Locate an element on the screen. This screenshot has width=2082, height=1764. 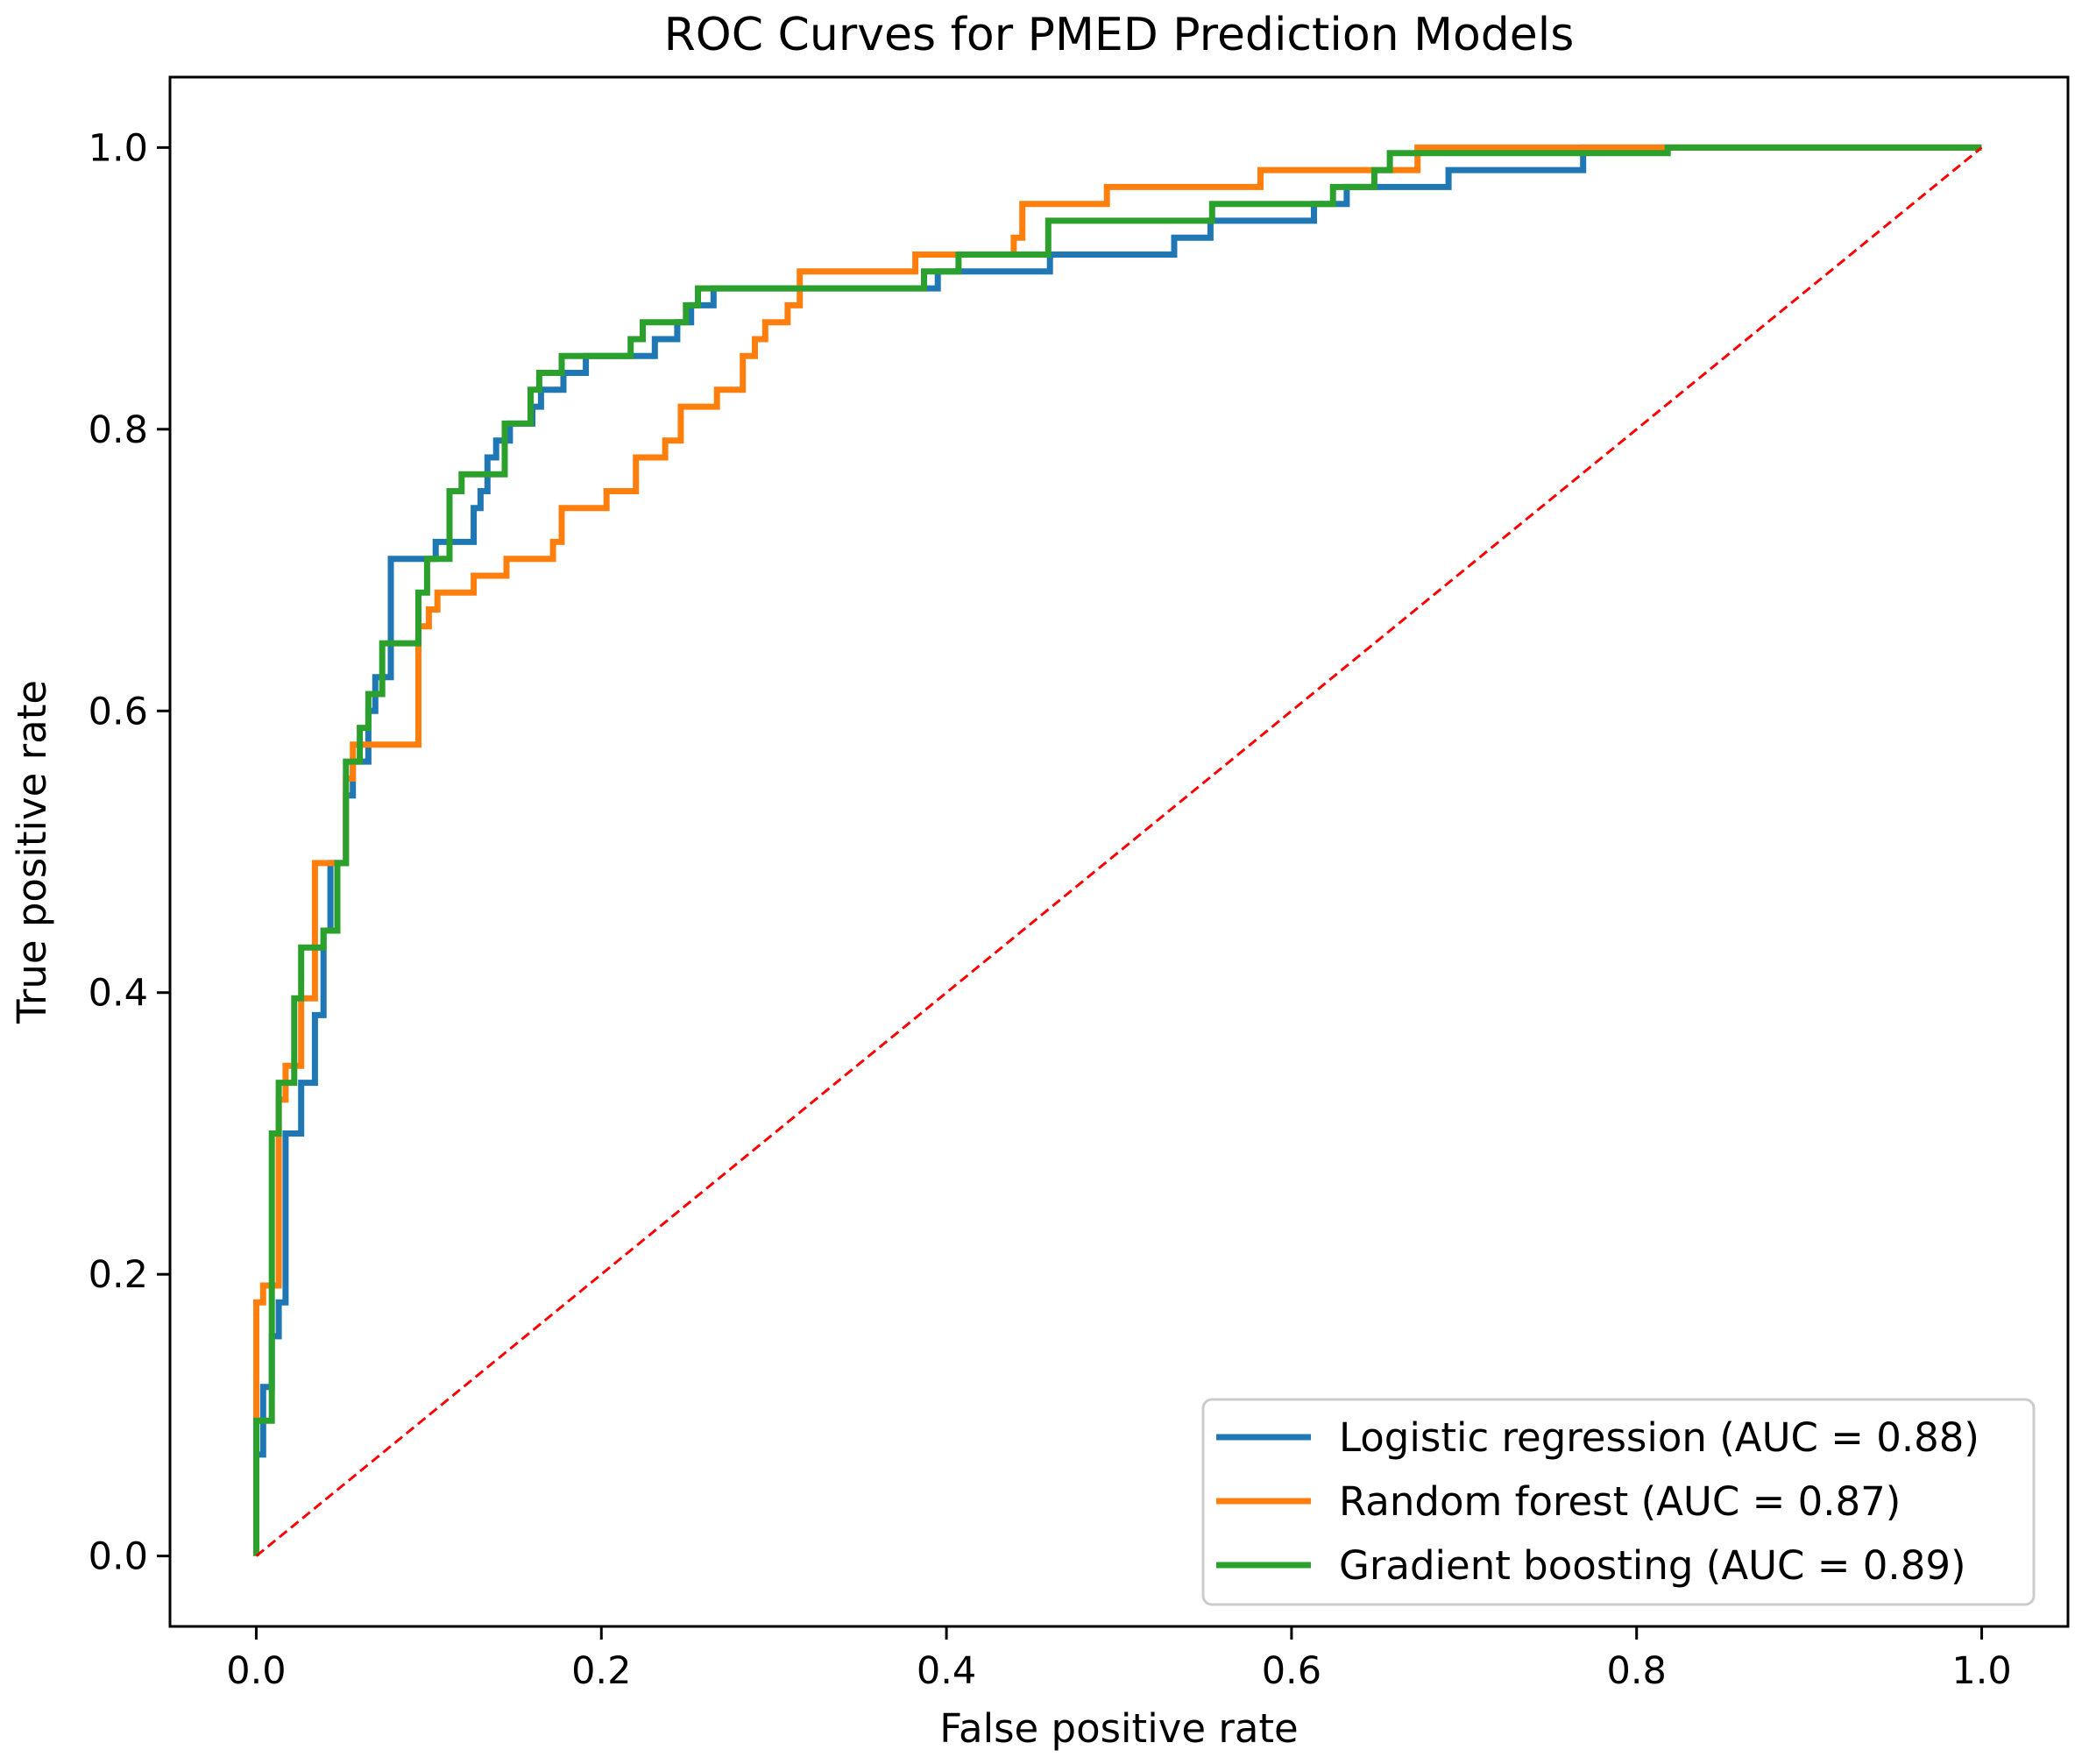
y-tick-label: 0.8 is located at coordinates (118, 430).